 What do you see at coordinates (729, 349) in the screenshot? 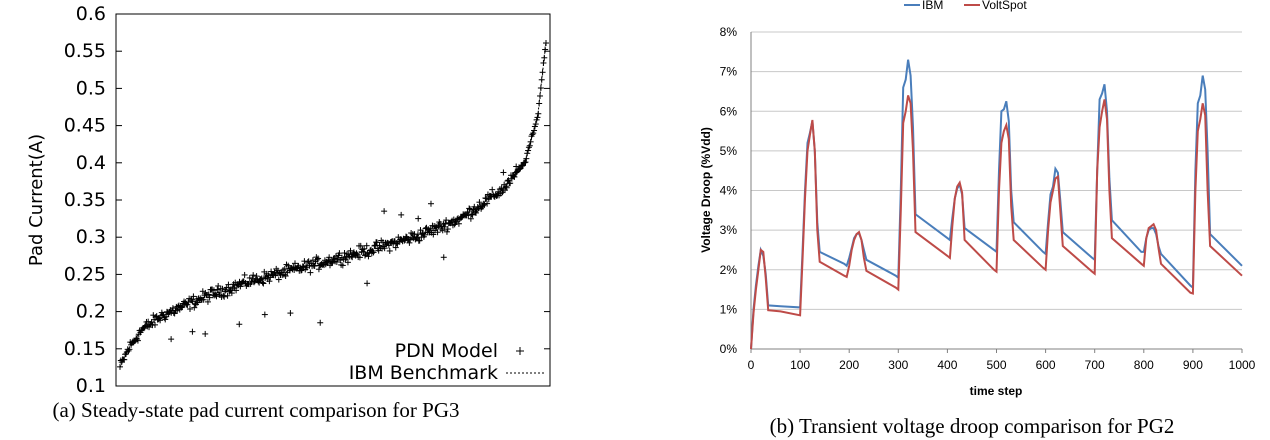
I see `chart-b-y-tick-label: 0%` at bounding box center [729, 349].